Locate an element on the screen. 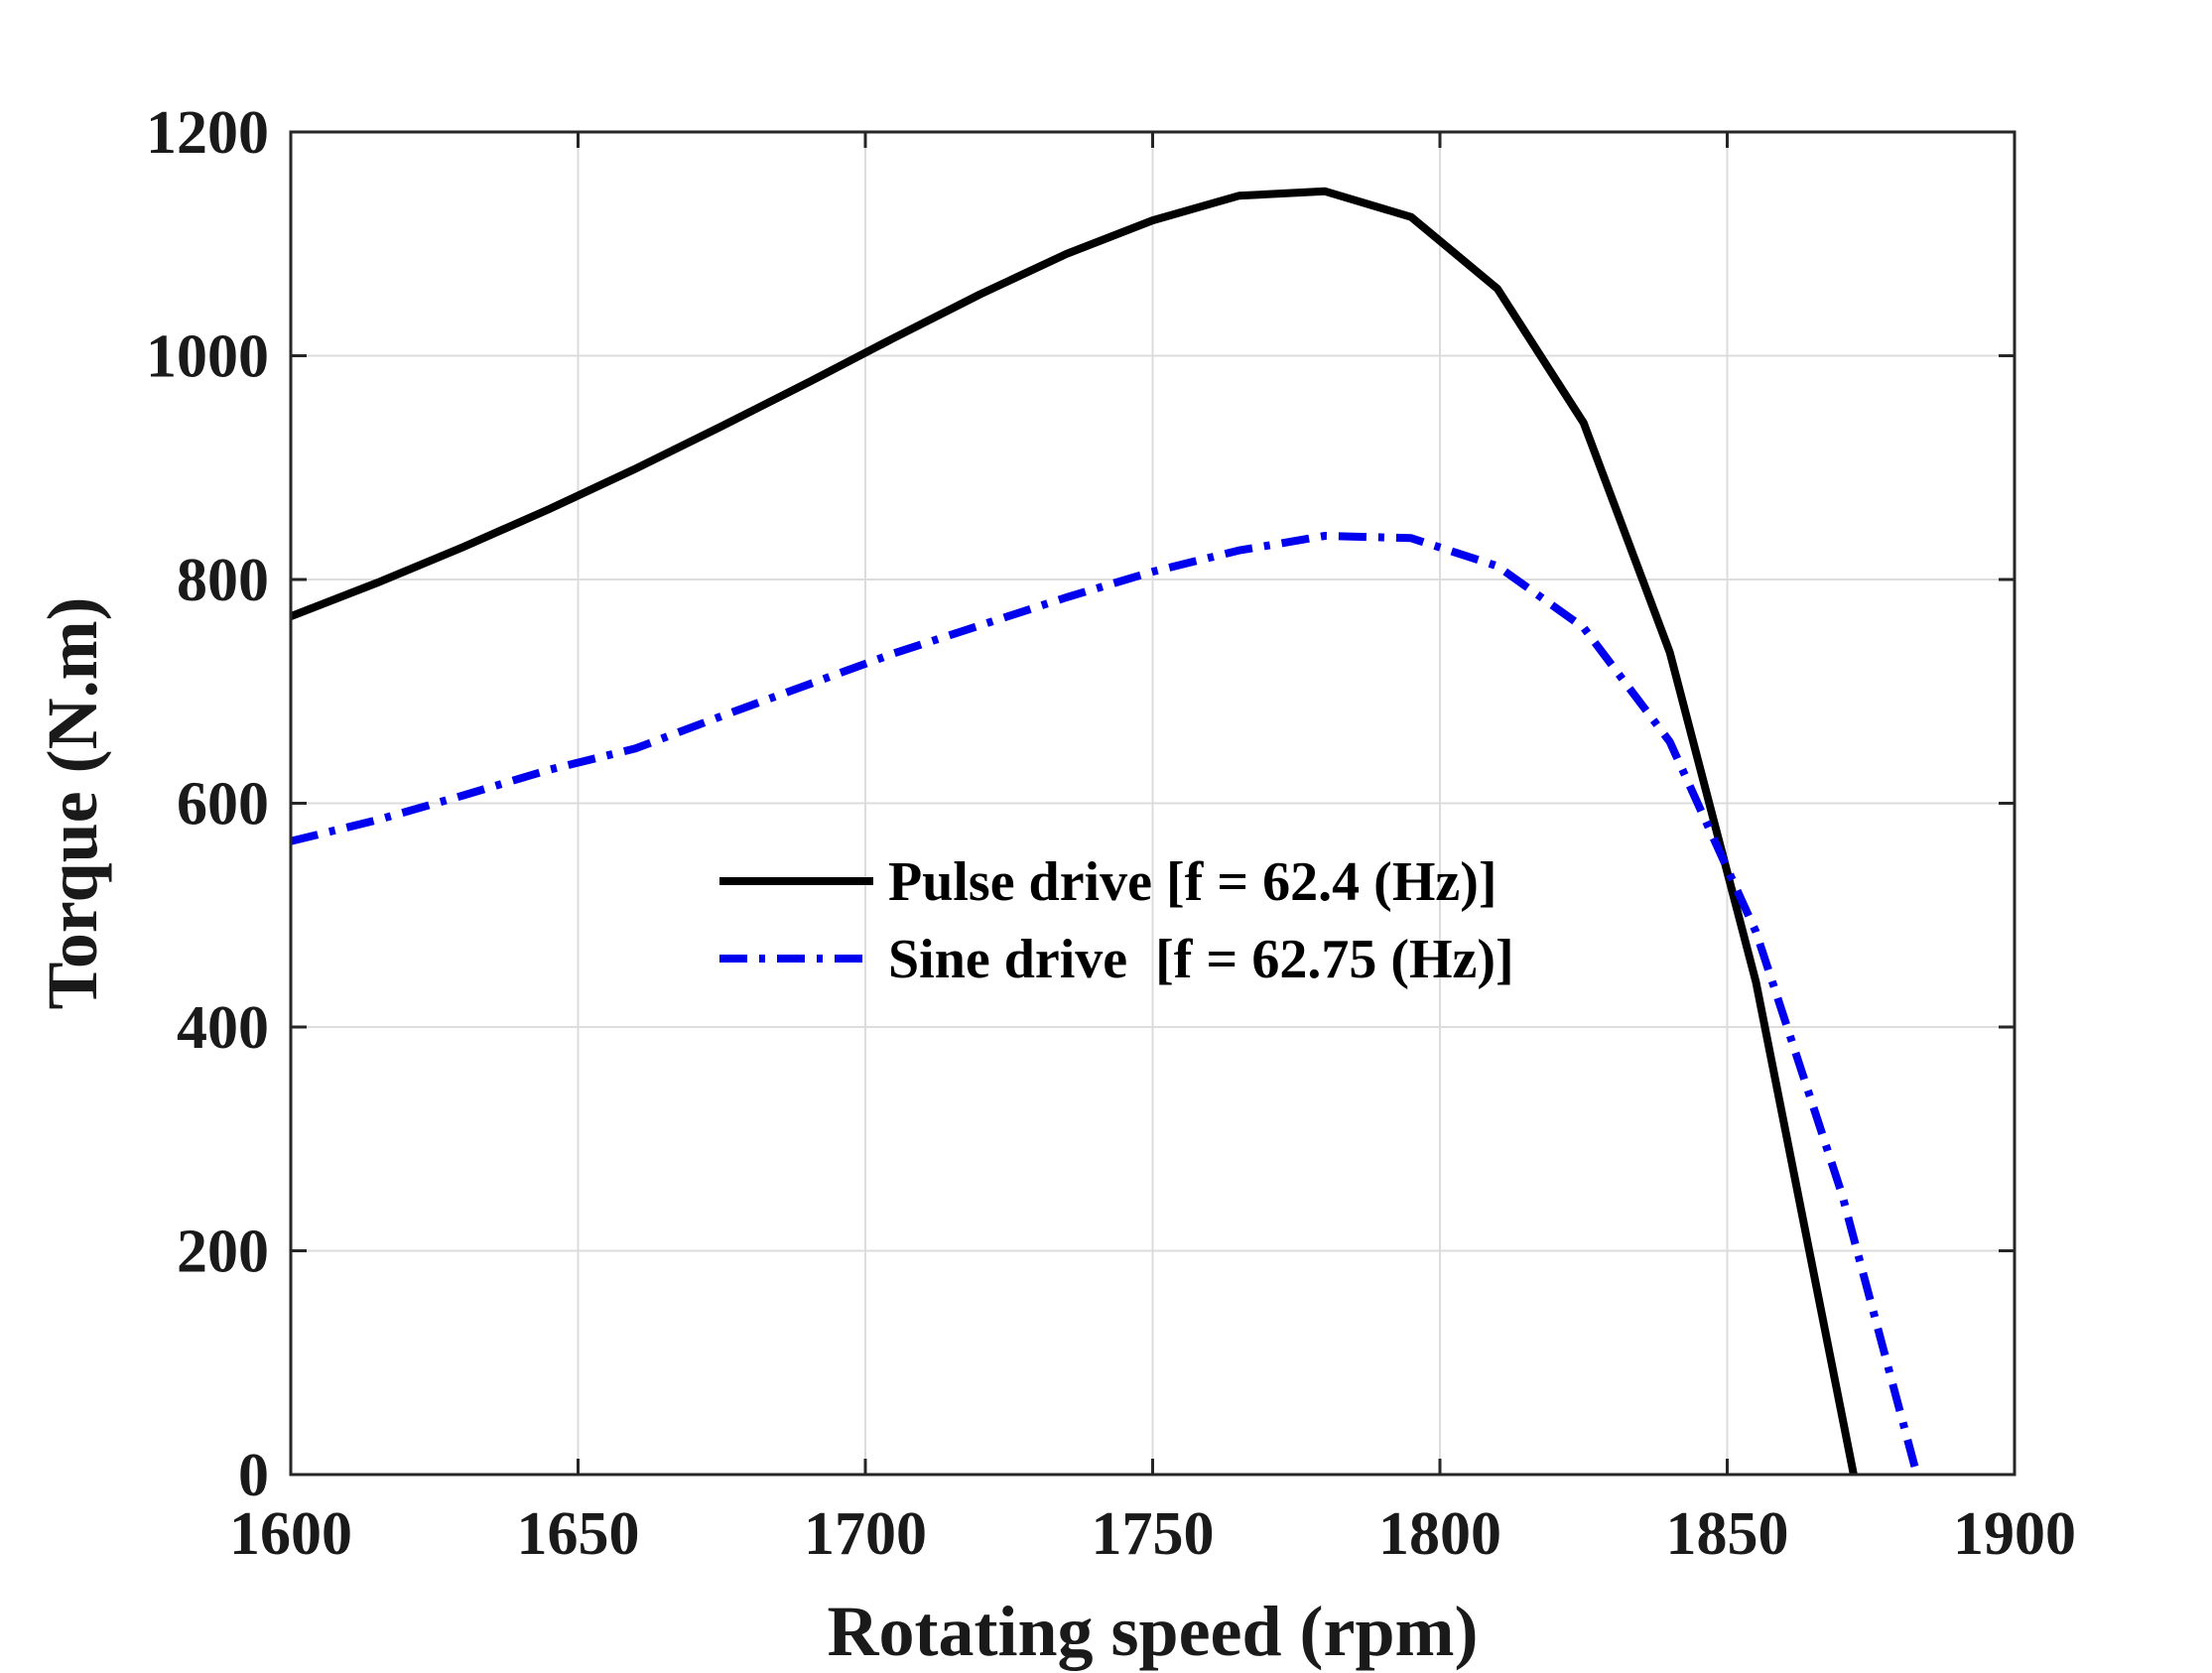 The width and height of the screenshot is (2212, 1673). x-tick-label: 1750 is located at coordinates (1153, 1534).